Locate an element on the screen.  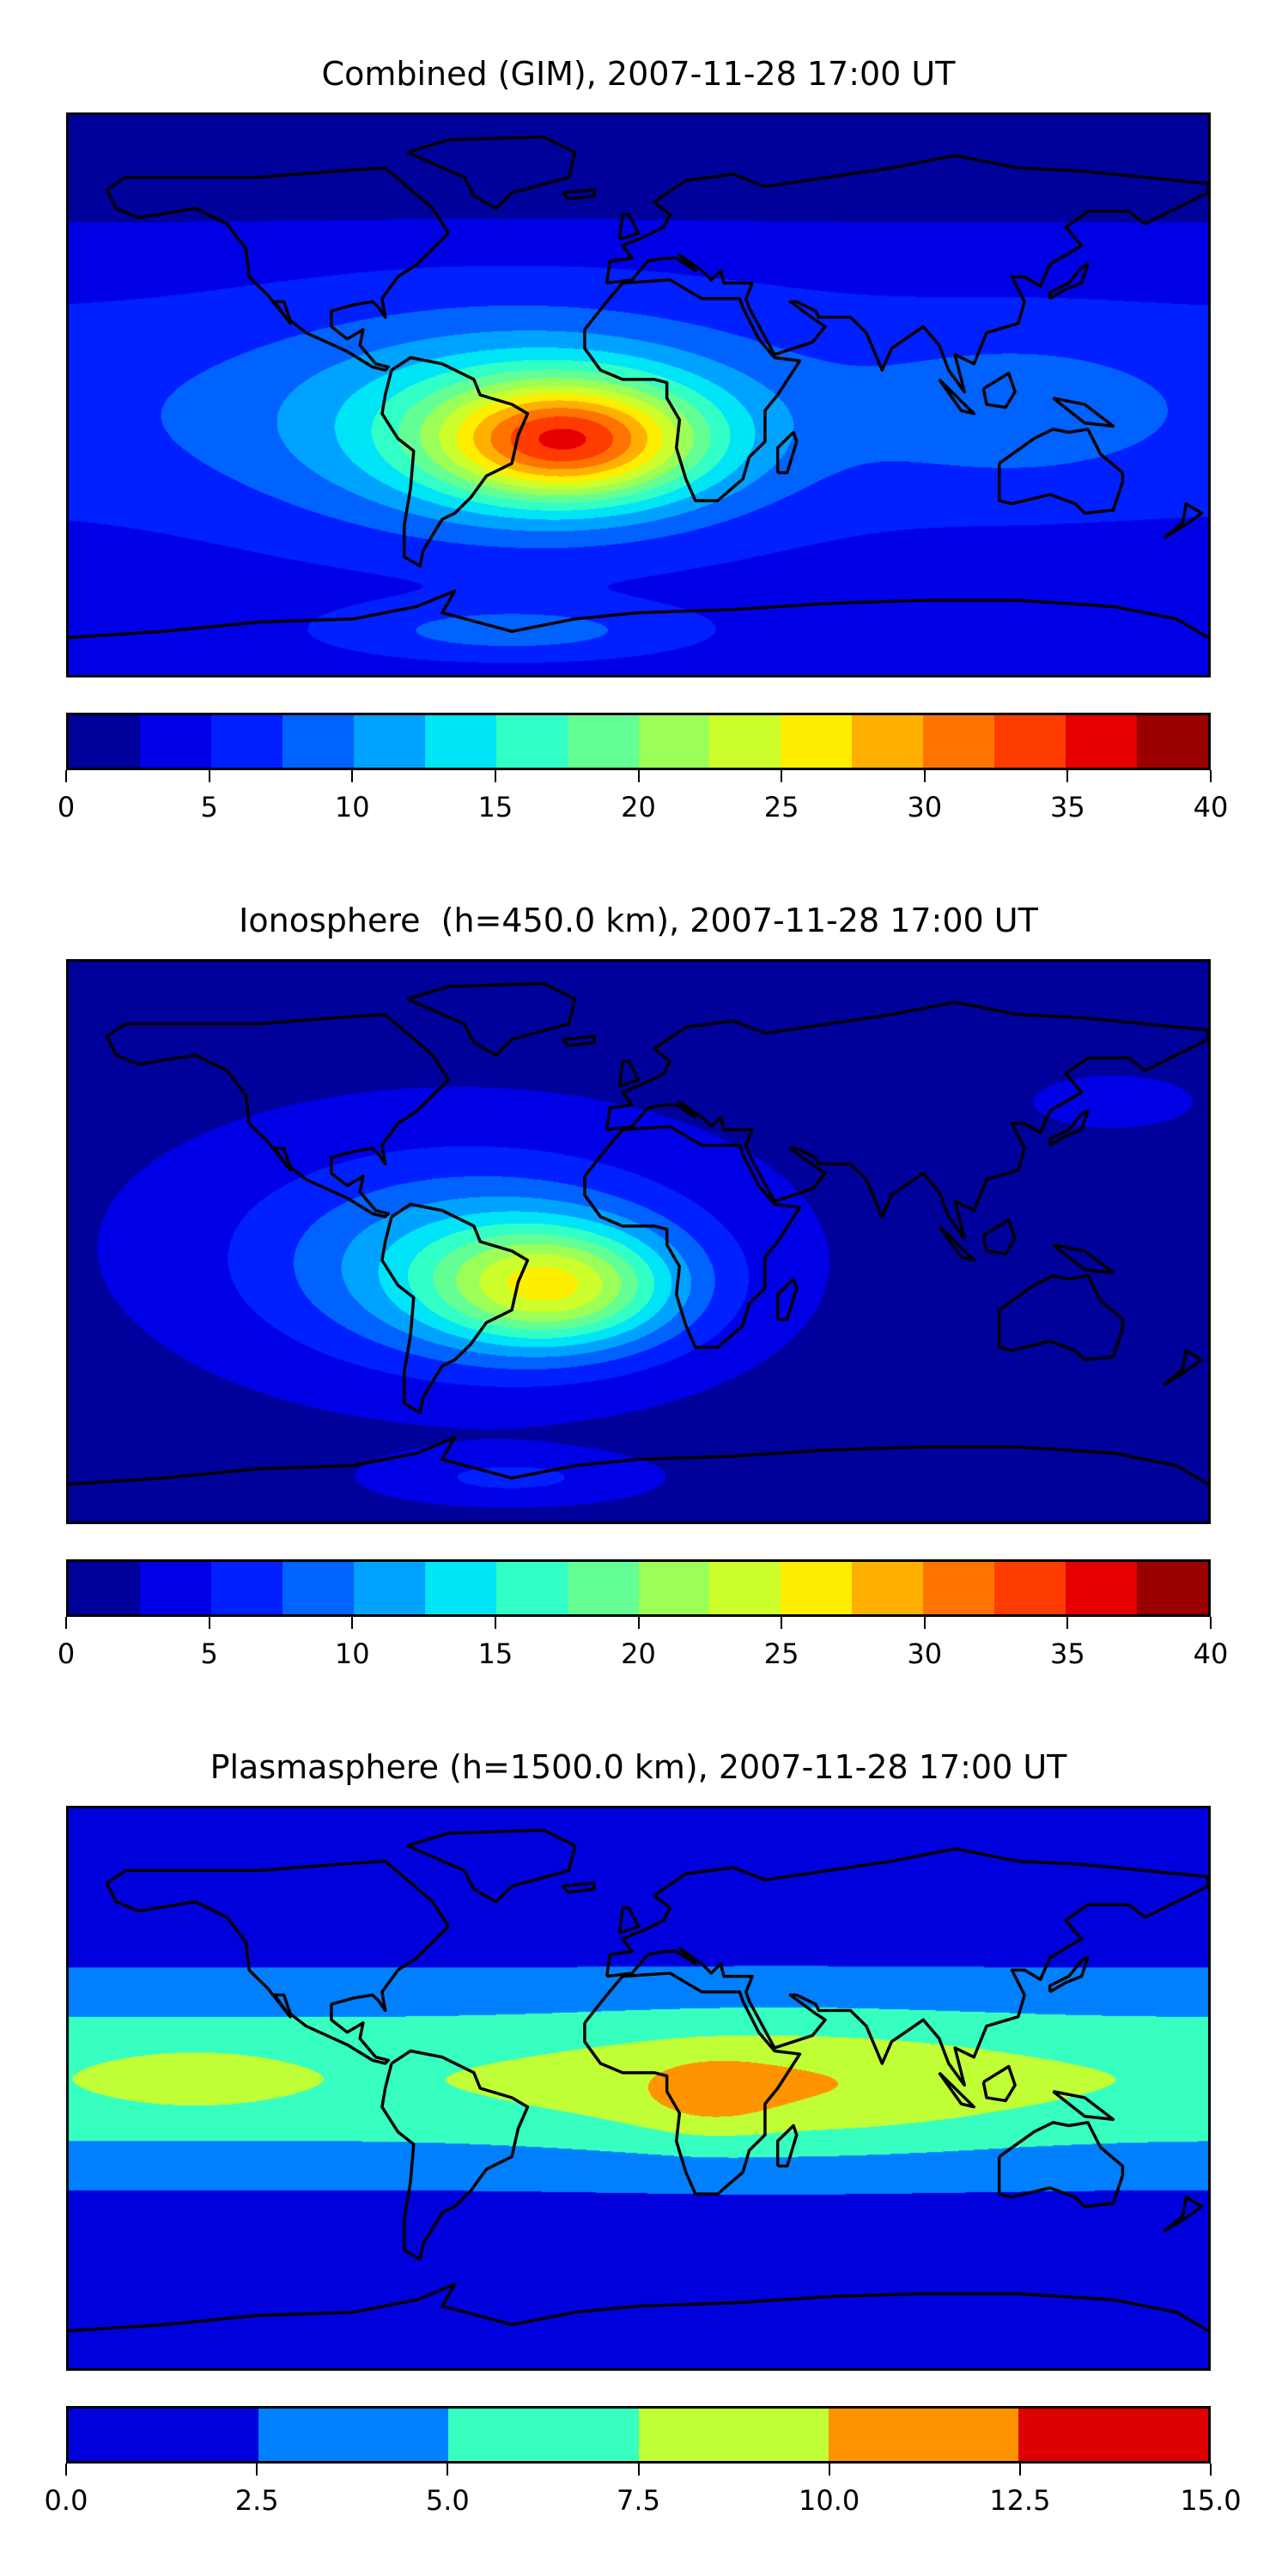
colorbar-ticks: 0 5 10 15 20 25 30 35 40 is located at coordinates (643, 1652).